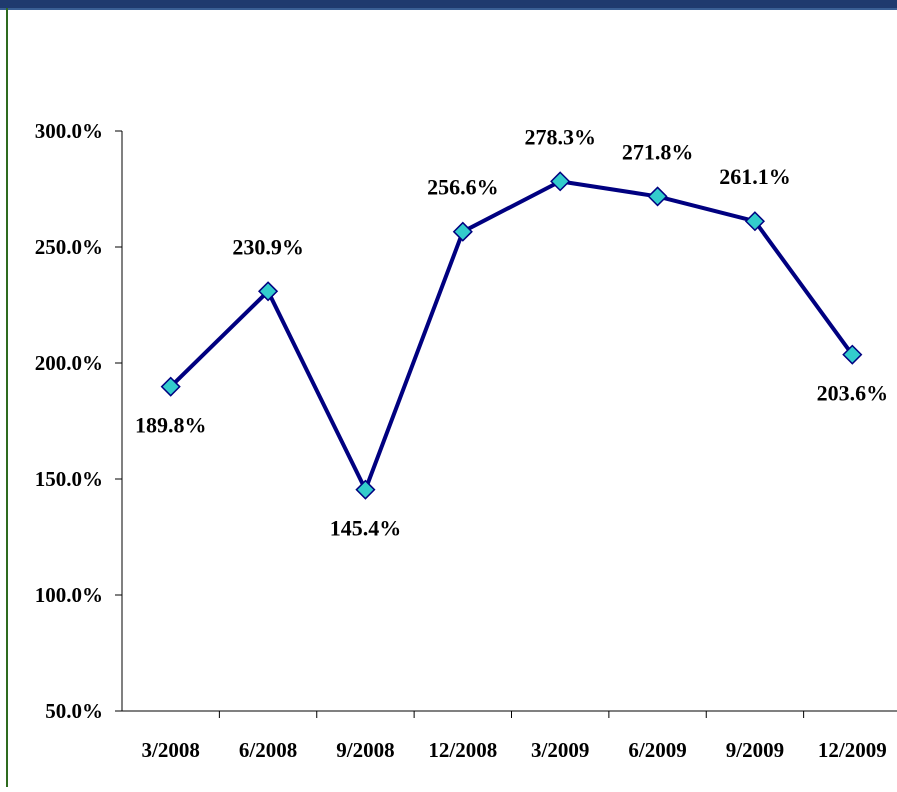  Describe the element at coordinates (268, 750) in the screenshot. I see `x-tick-label: 6/2008` at that location.